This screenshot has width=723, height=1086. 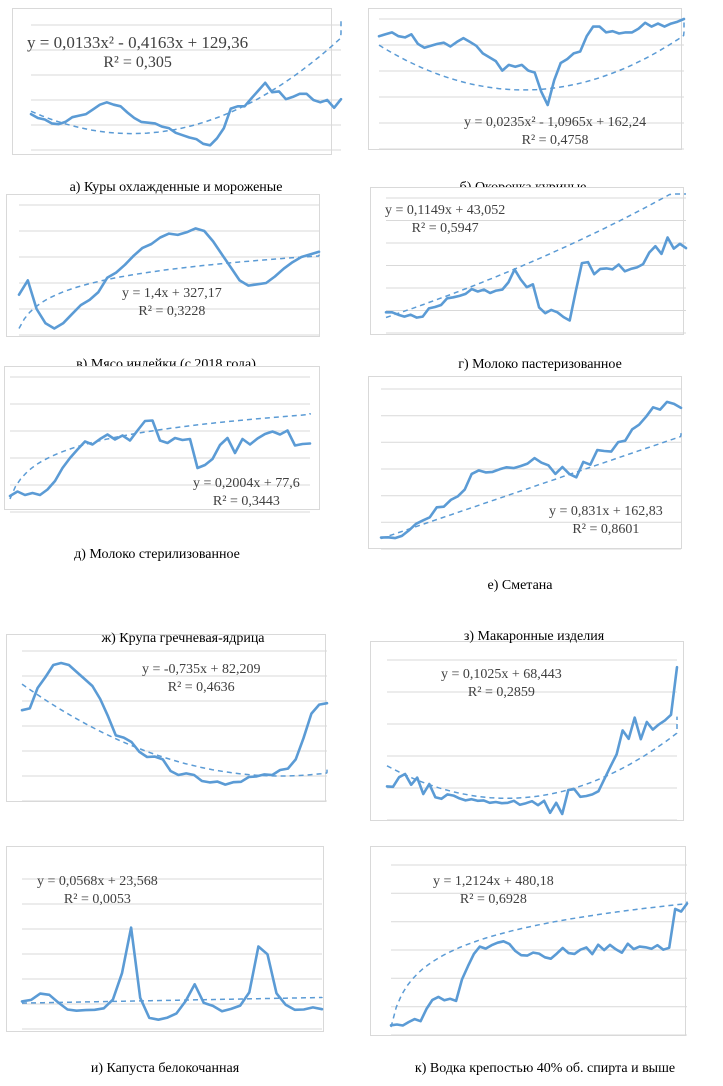 What do you see at coordinates (176, 187) in the screenshot?
I see `chart-caption-a: а) Куры охлажденные и мороженые` at bounding box center [176, 187].